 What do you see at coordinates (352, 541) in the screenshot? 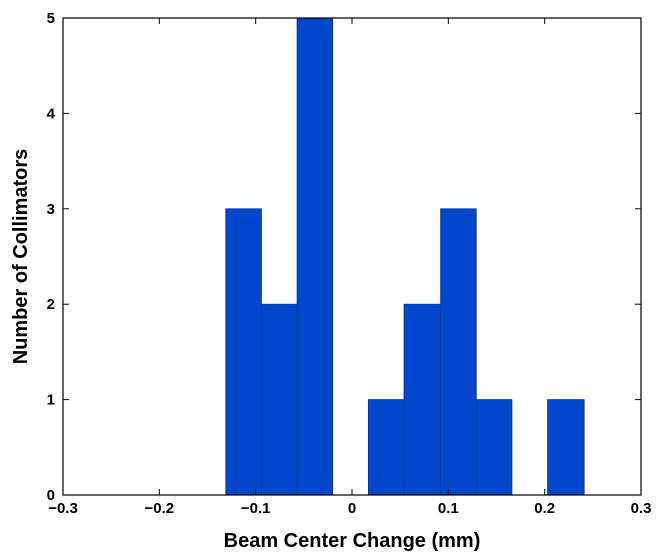
I see `x-axis-title: Beam Center Change (mm)` at bounding box center [352, 541].